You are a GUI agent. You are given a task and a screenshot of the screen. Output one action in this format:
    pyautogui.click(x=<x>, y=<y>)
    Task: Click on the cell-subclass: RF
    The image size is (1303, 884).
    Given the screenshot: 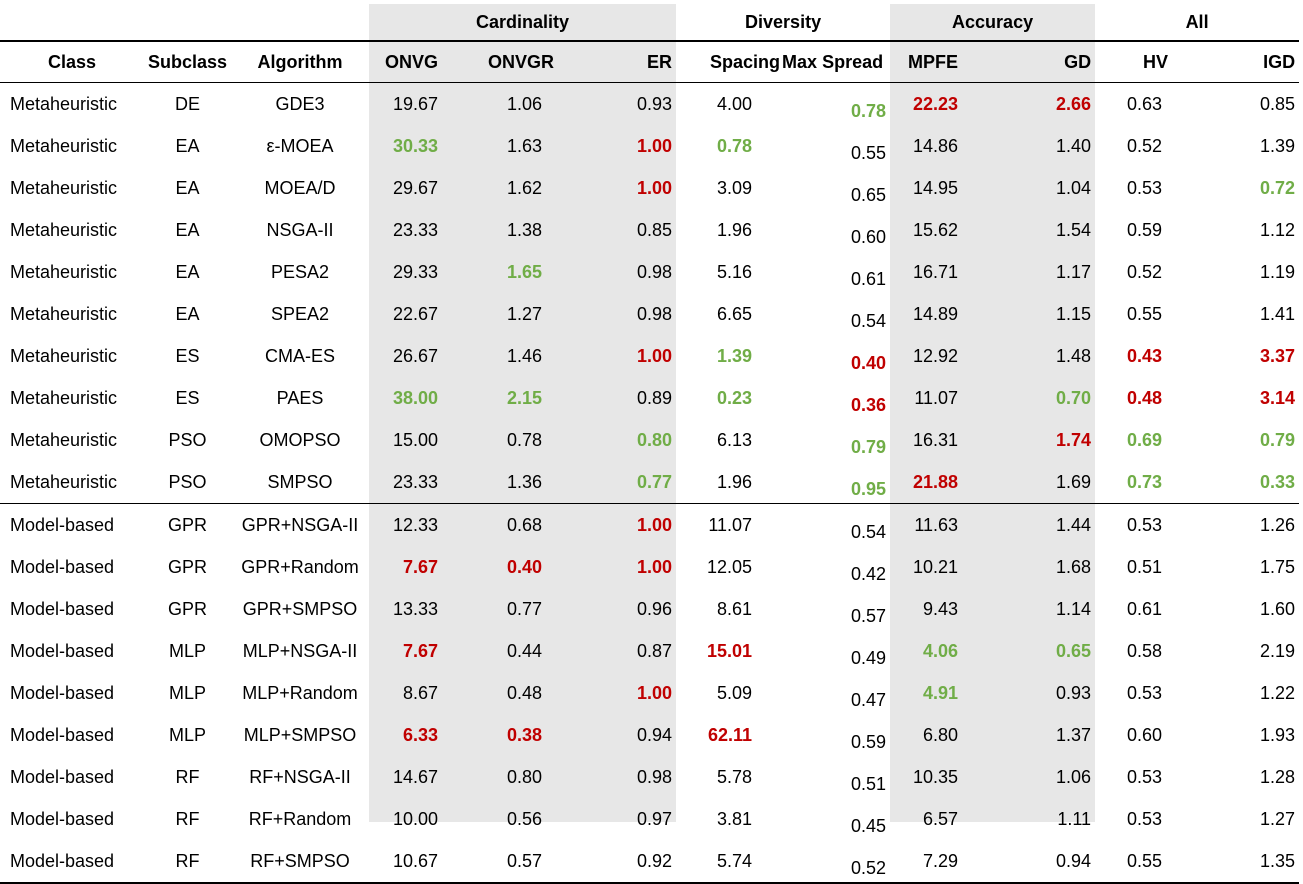 What is the action you would take?
    pyautogui.click(x=187, y=818)
    